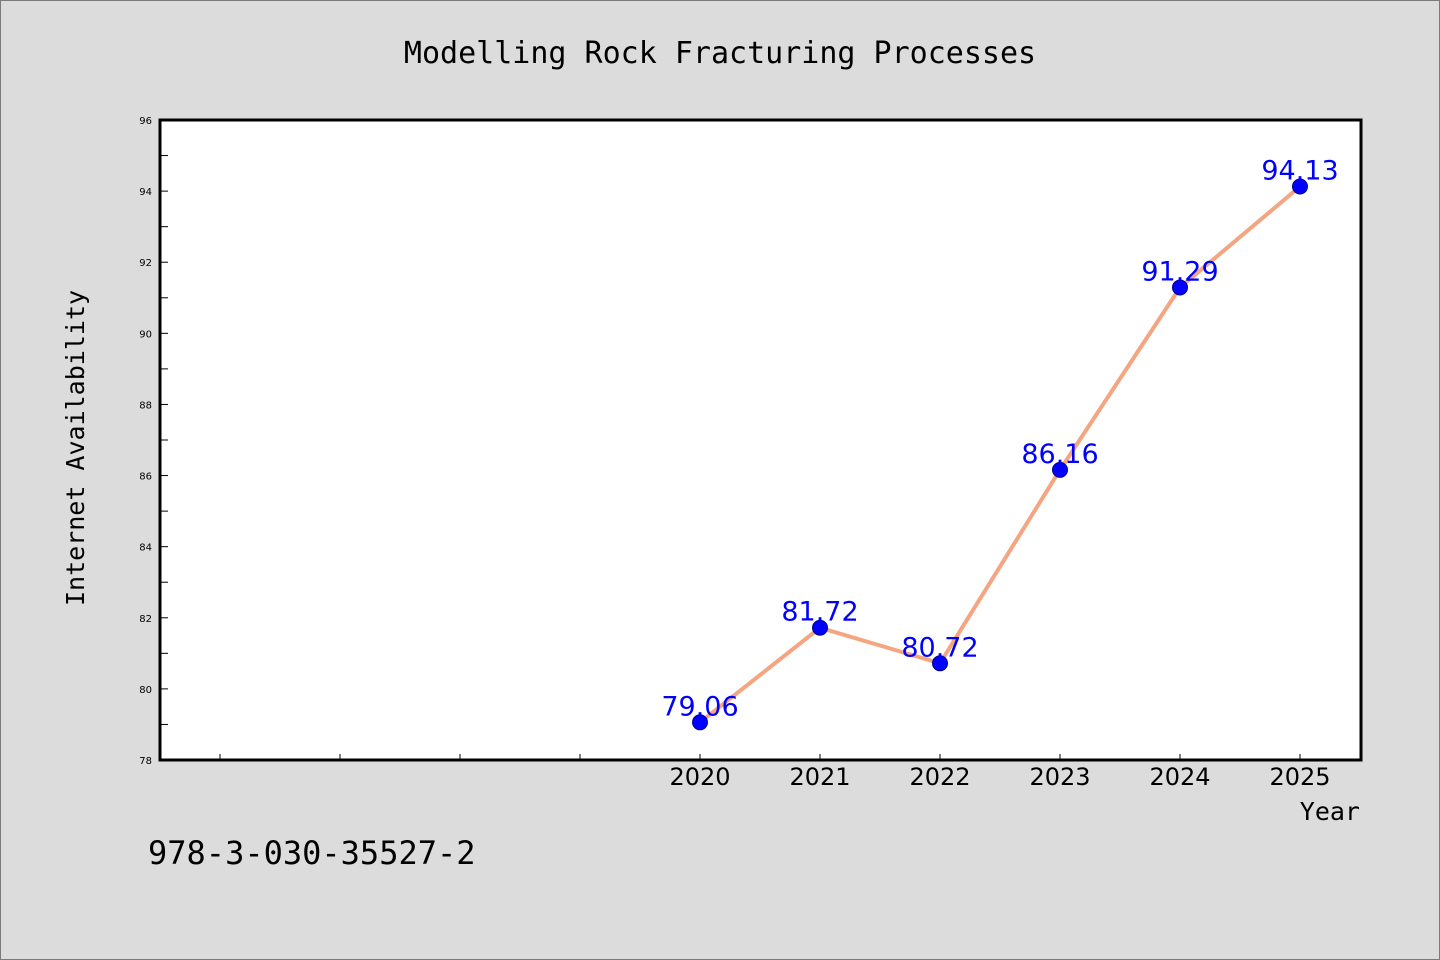 This screenshot has height=960, width=1440. Describe the element at coordinates (1179, 777) in the screenshot. I see `x-tick-label: 2024` at that location.